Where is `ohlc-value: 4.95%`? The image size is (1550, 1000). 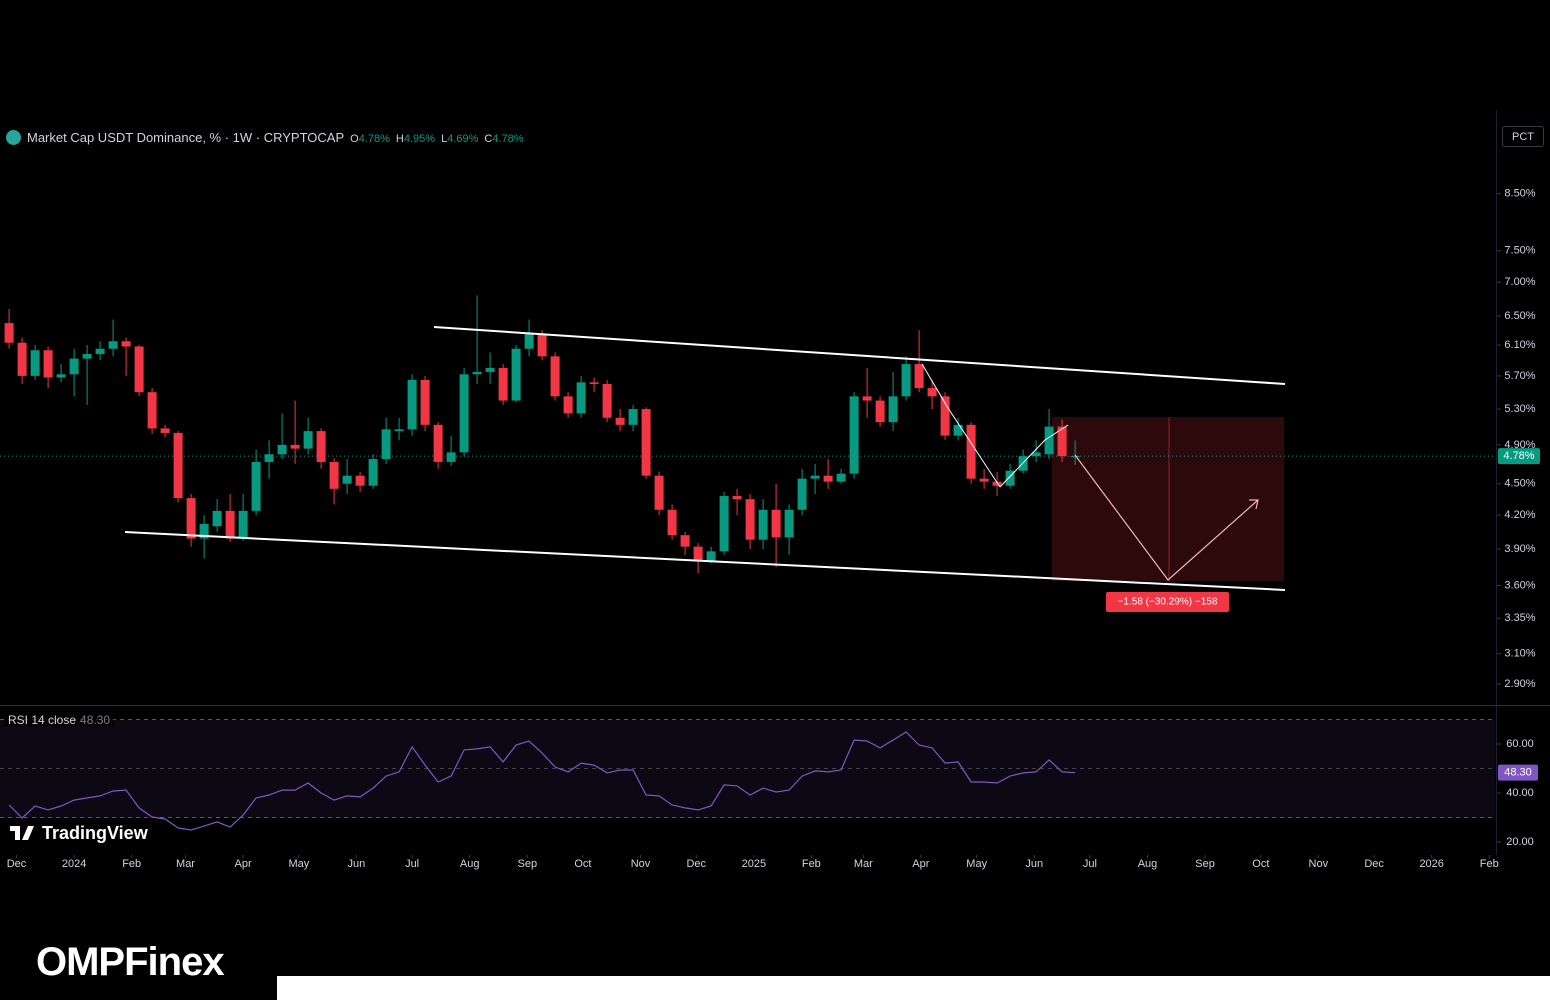 ohlc-value: 4.95% is located at coordinates (419, 138).